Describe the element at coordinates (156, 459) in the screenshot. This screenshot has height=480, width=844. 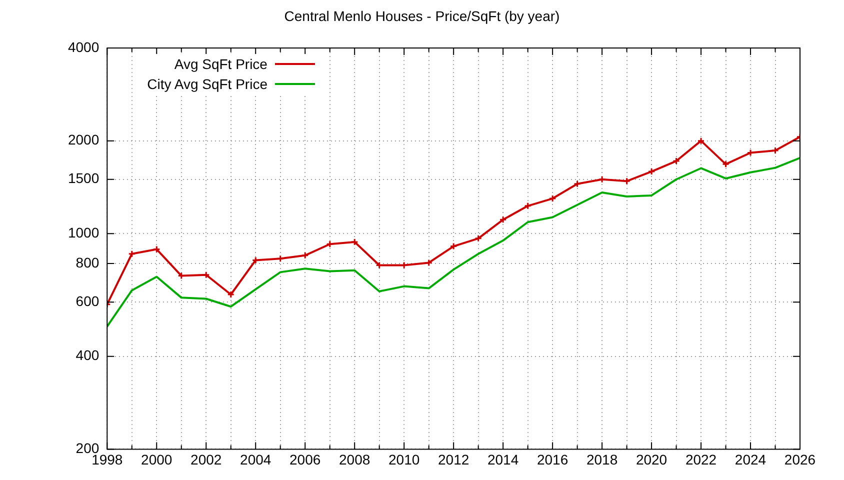
I see `x-tick-label: 2000` at that location.